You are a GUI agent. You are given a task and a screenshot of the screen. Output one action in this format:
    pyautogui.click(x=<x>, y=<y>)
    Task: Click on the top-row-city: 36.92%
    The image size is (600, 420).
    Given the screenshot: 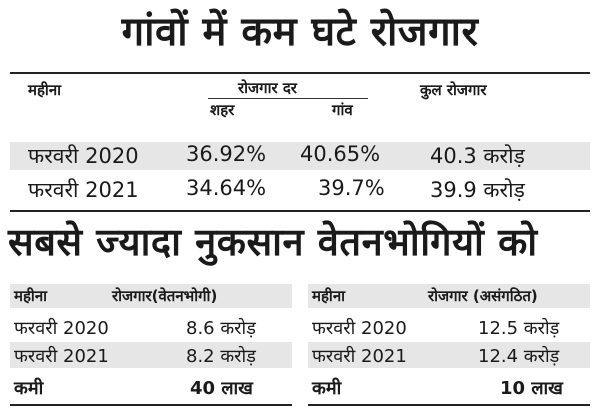 What is the action you would take?
    pyautogui.click(x=226, y=154)
    